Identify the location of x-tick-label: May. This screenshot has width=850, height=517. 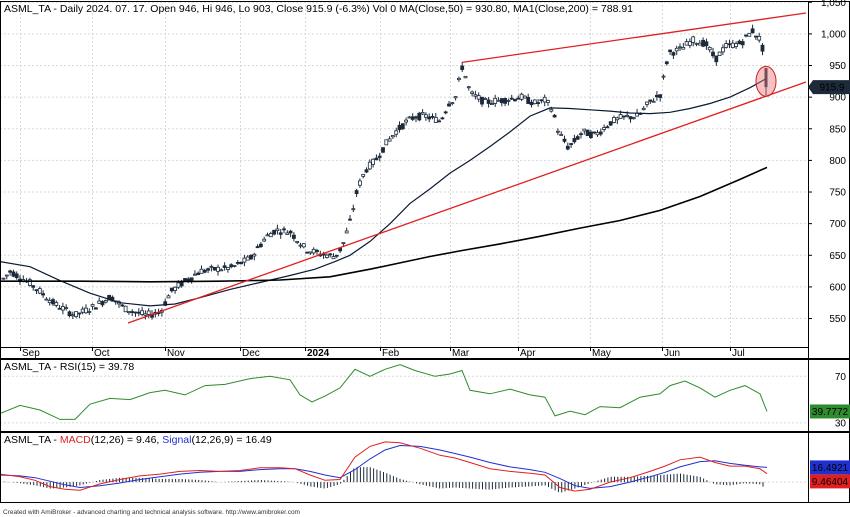
(601, 353).